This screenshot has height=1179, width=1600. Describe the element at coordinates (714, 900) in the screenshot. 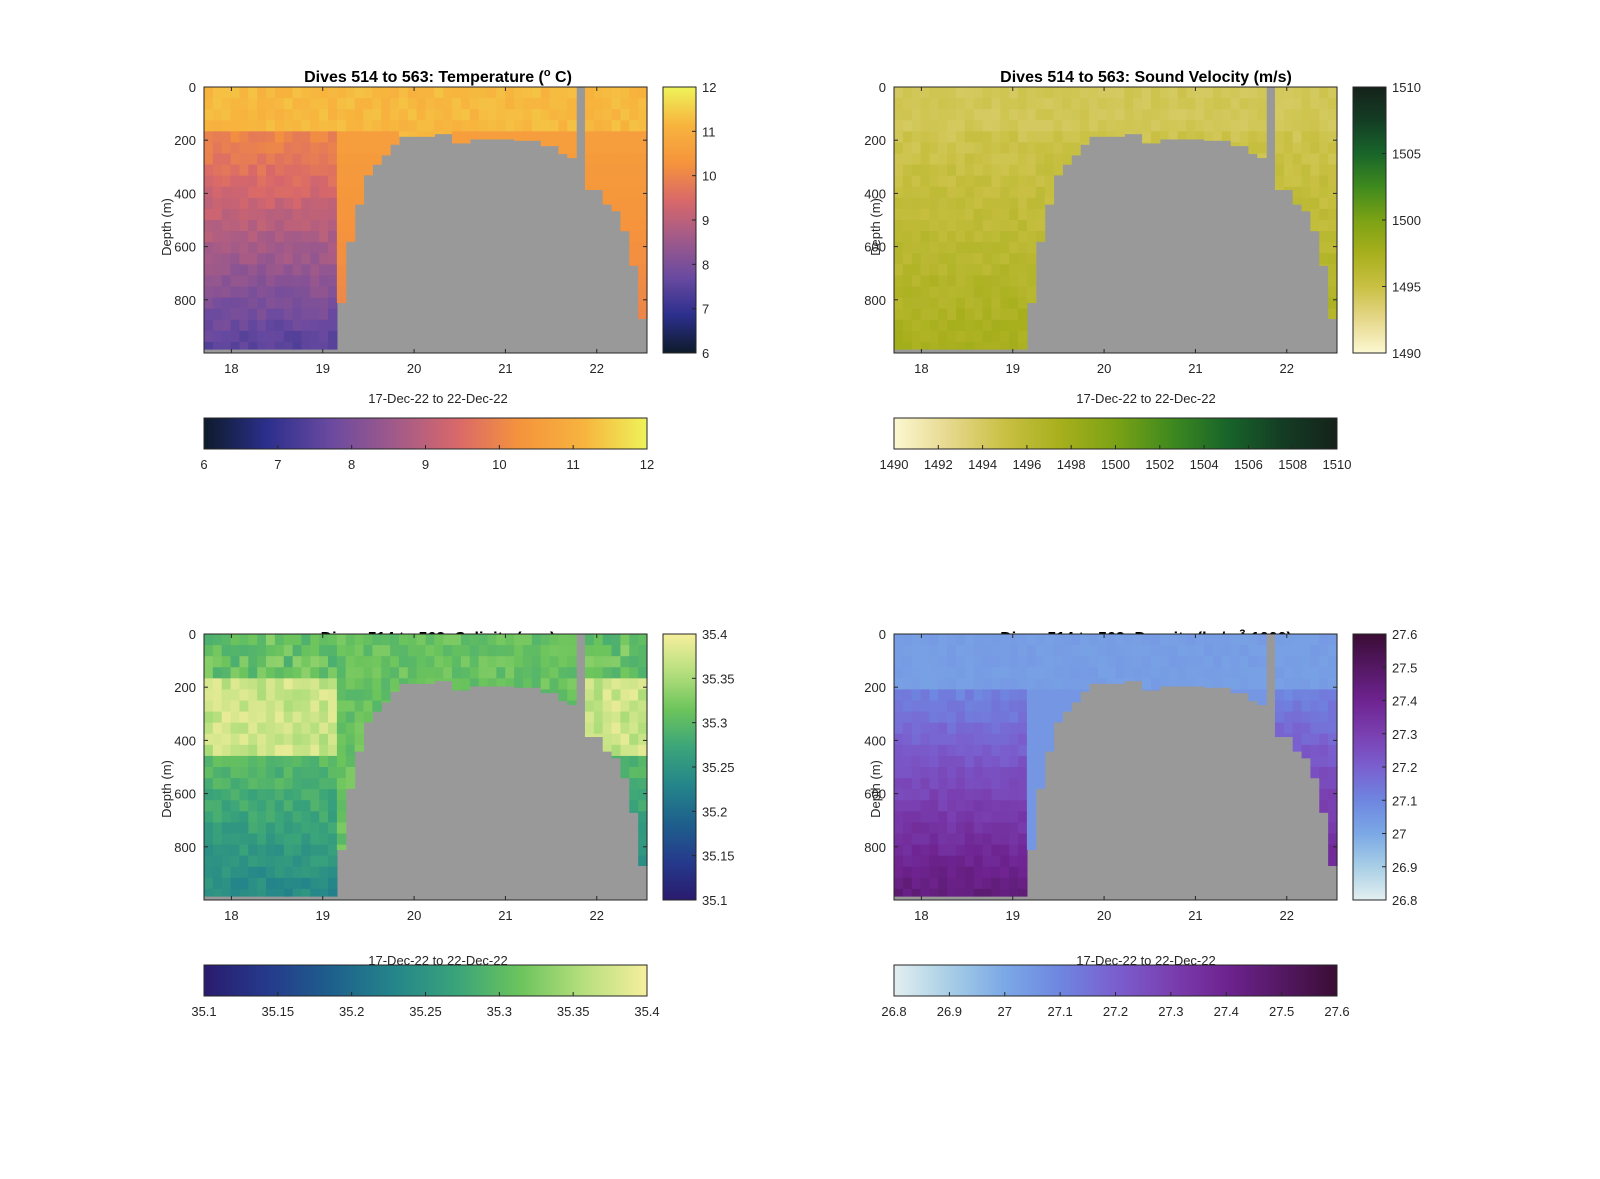

I see `colorbar-tick-label: 35.1` at that location.